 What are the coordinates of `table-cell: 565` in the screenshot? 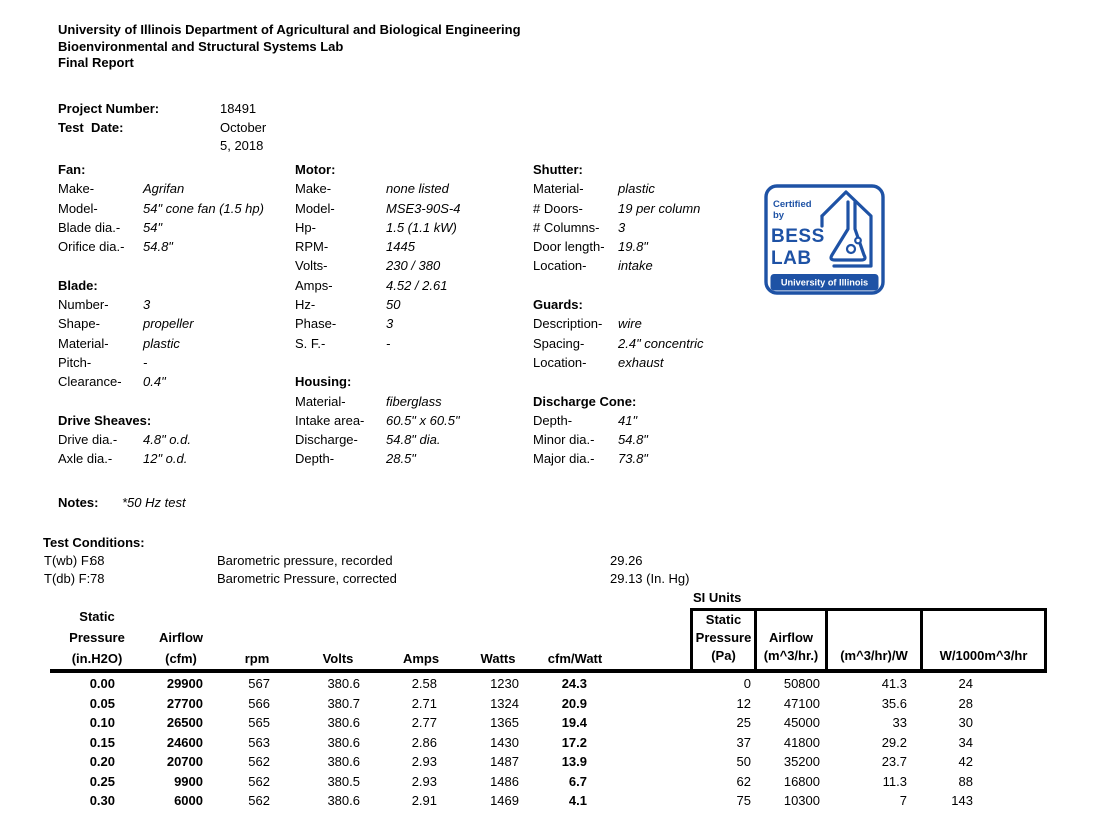 It's located at (259, 722).